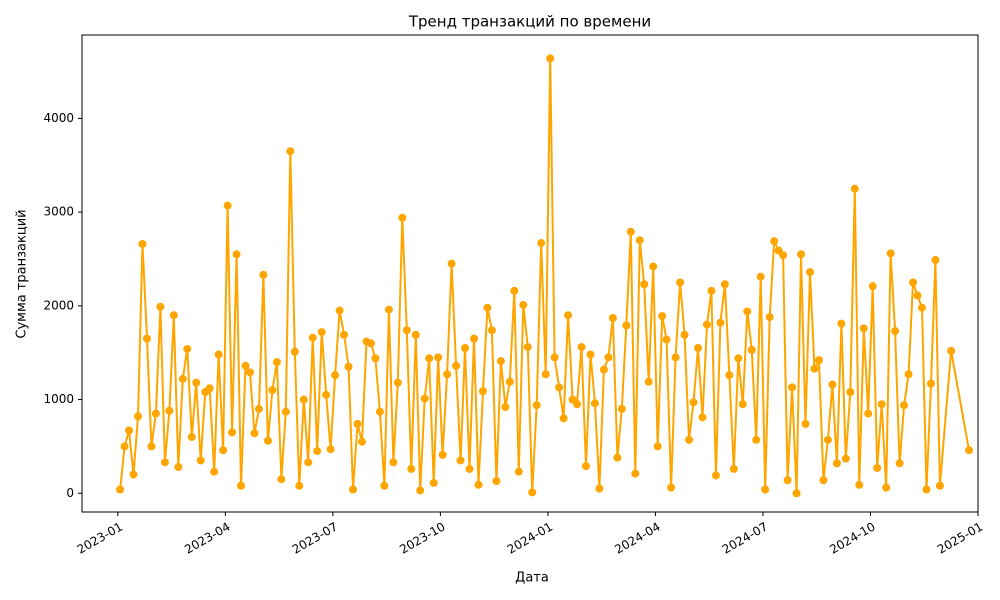 The width and height of the screenshot is (1000, 600). What do you see at coordinates (852, 538) in the screenshot?
I see `x-tick-label: 2024-10` at bounding box center [852, 538].